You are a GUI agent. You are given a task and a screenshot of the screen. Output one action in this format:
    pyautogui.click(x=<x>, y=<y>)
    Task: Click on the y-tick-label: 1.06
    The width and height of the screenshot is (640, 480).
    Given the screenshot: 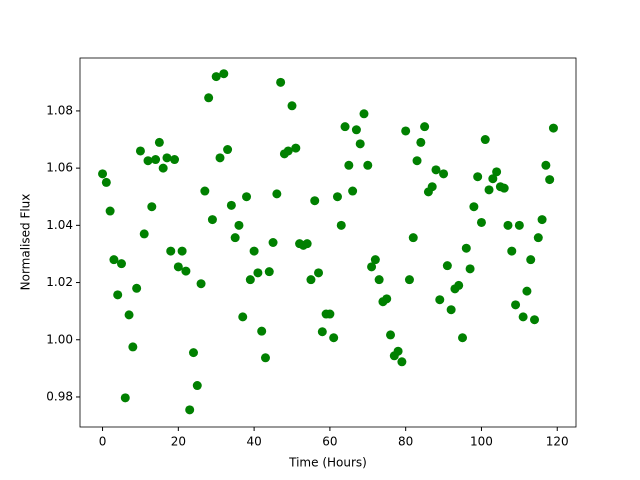 What is the action you would take?
    pyautogui.click(x=59, y=168)
    